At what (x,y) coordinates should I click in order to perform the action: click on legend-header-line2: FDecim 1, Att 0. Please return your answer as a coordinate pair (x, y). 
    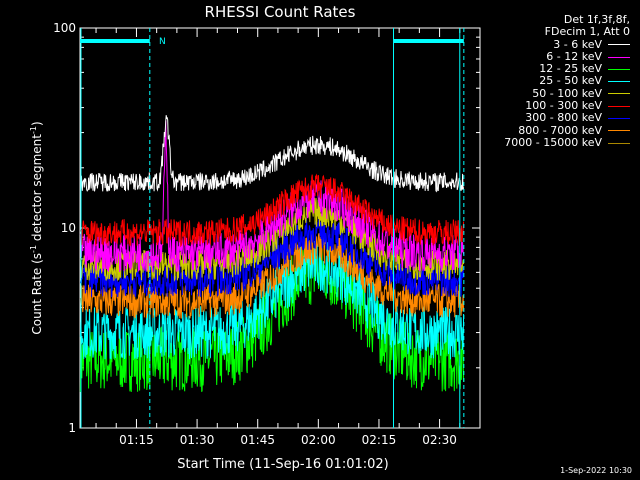
    Looking at the image, I should click on (587, 32).